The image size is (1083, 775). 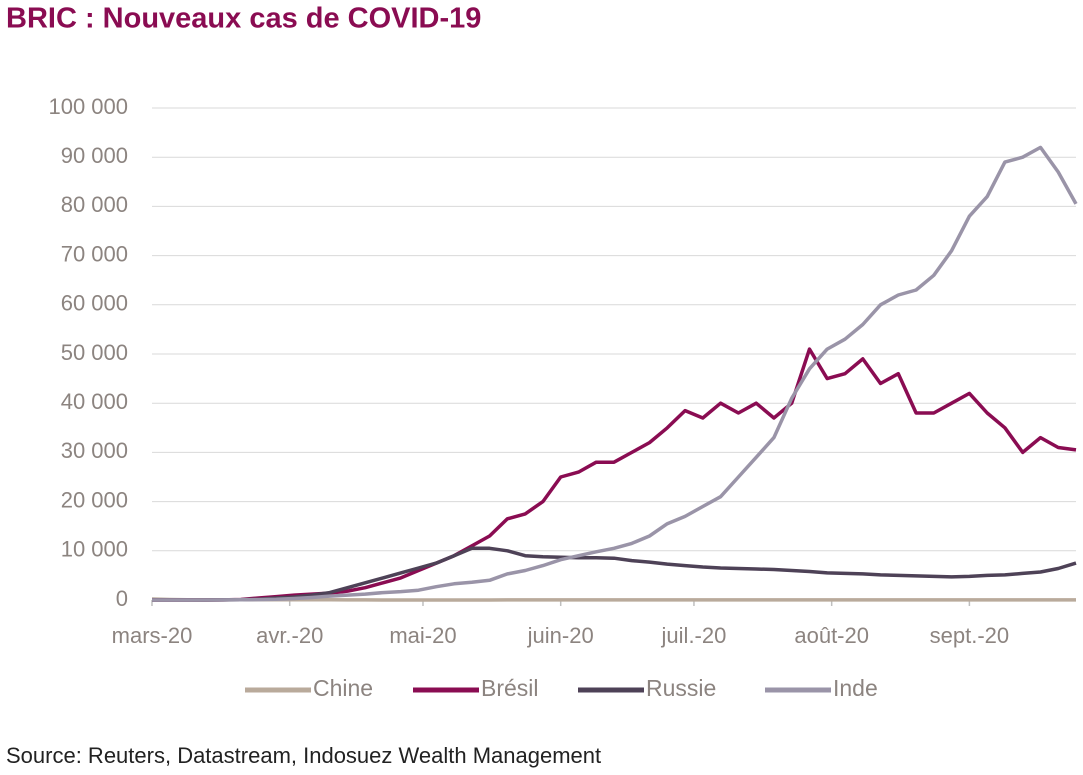 I want to click on x-tick-label: avr.-20, so click(x=289, y=635).